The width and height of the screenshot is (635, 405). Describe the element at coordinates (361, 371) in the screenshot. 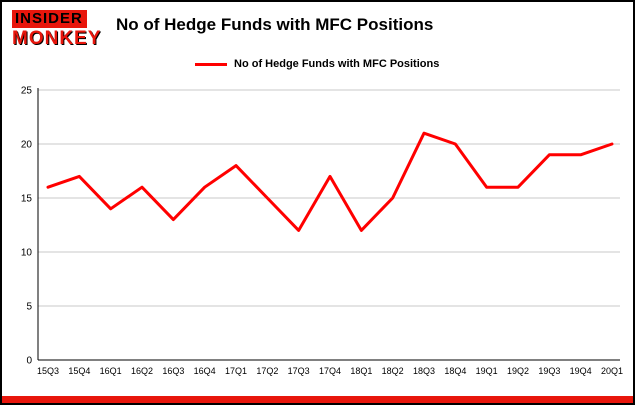

I see `svg-text: 18Q1` at that location.